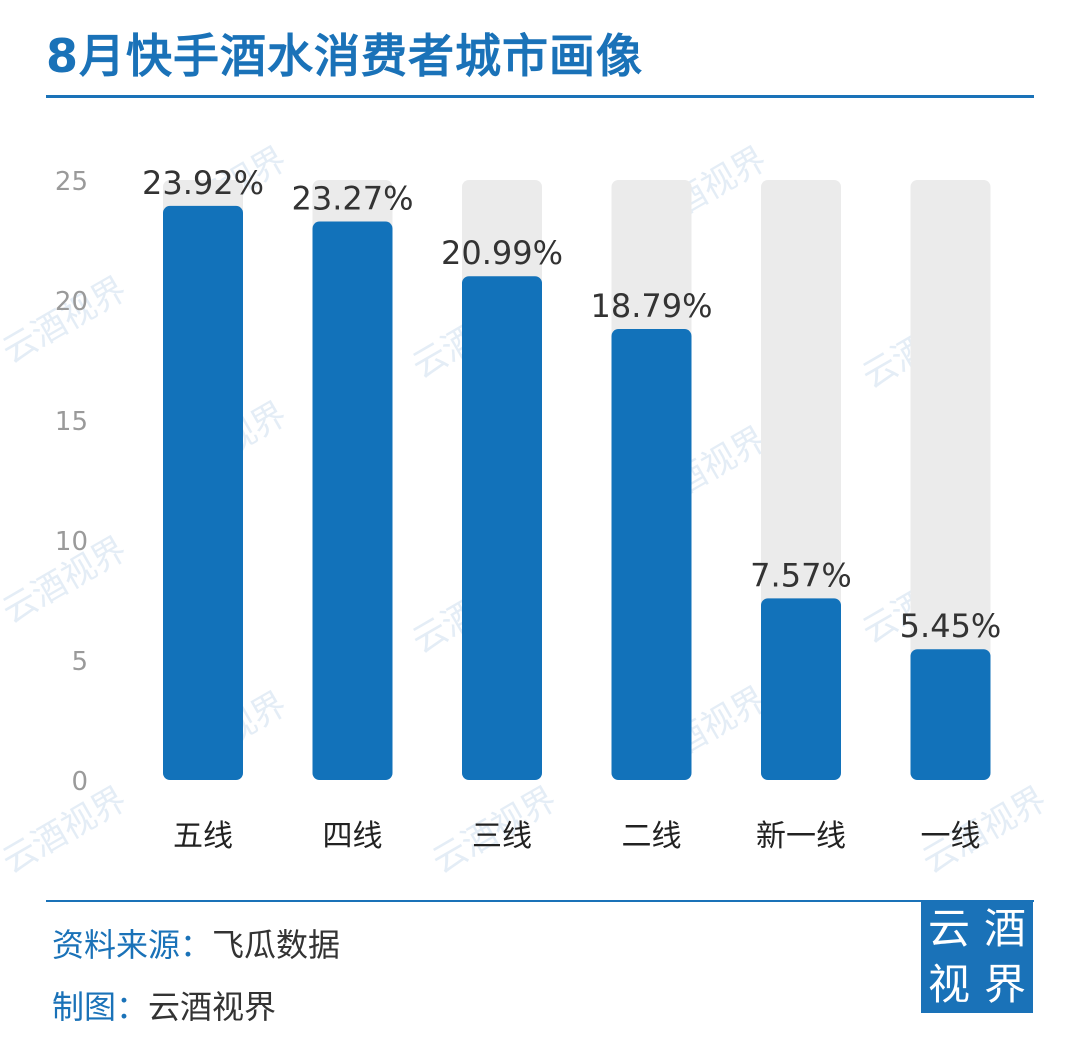  Describe the element at coordinates (79, 662) in the screenshot. I see `y-tick-label: 5` at that location.